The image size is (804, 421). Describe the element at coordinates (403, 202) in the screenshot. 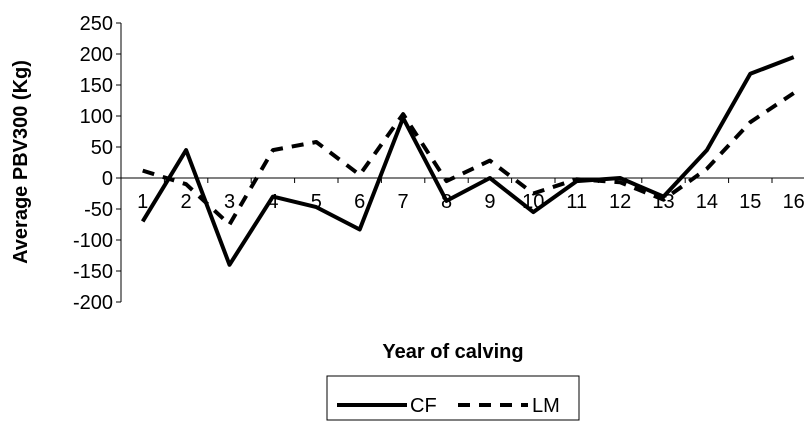

I see `x-tick-label: 7` at that location.